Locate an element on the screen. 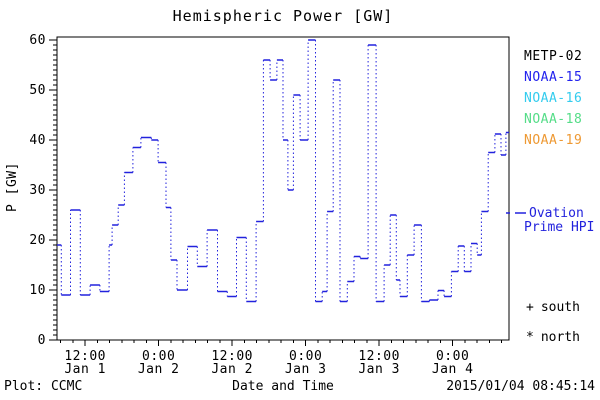 The height and width of the screenshot is (400, 600). page-title: Hemispheric Power [GW] is located at coordinates (283, 16).